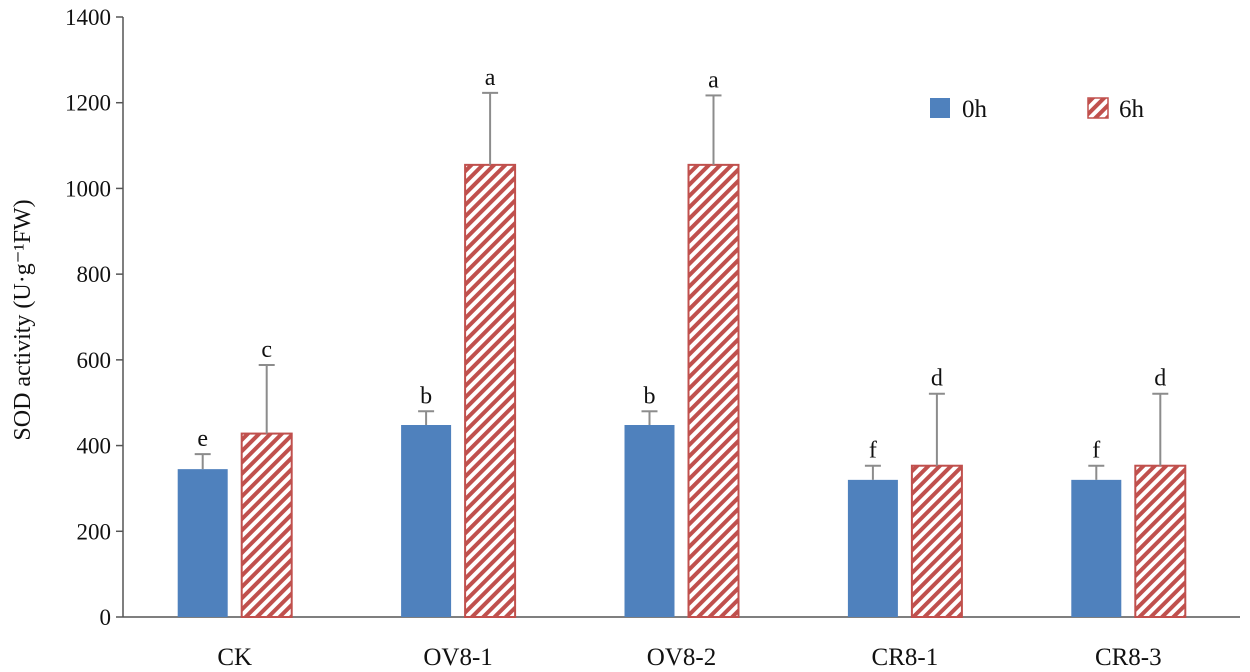 The width and height of the screenshot is (1250, 672). Describe the element at coordinates (266, 525) in the screenshot. I see `bar-ck-6h` at that location.